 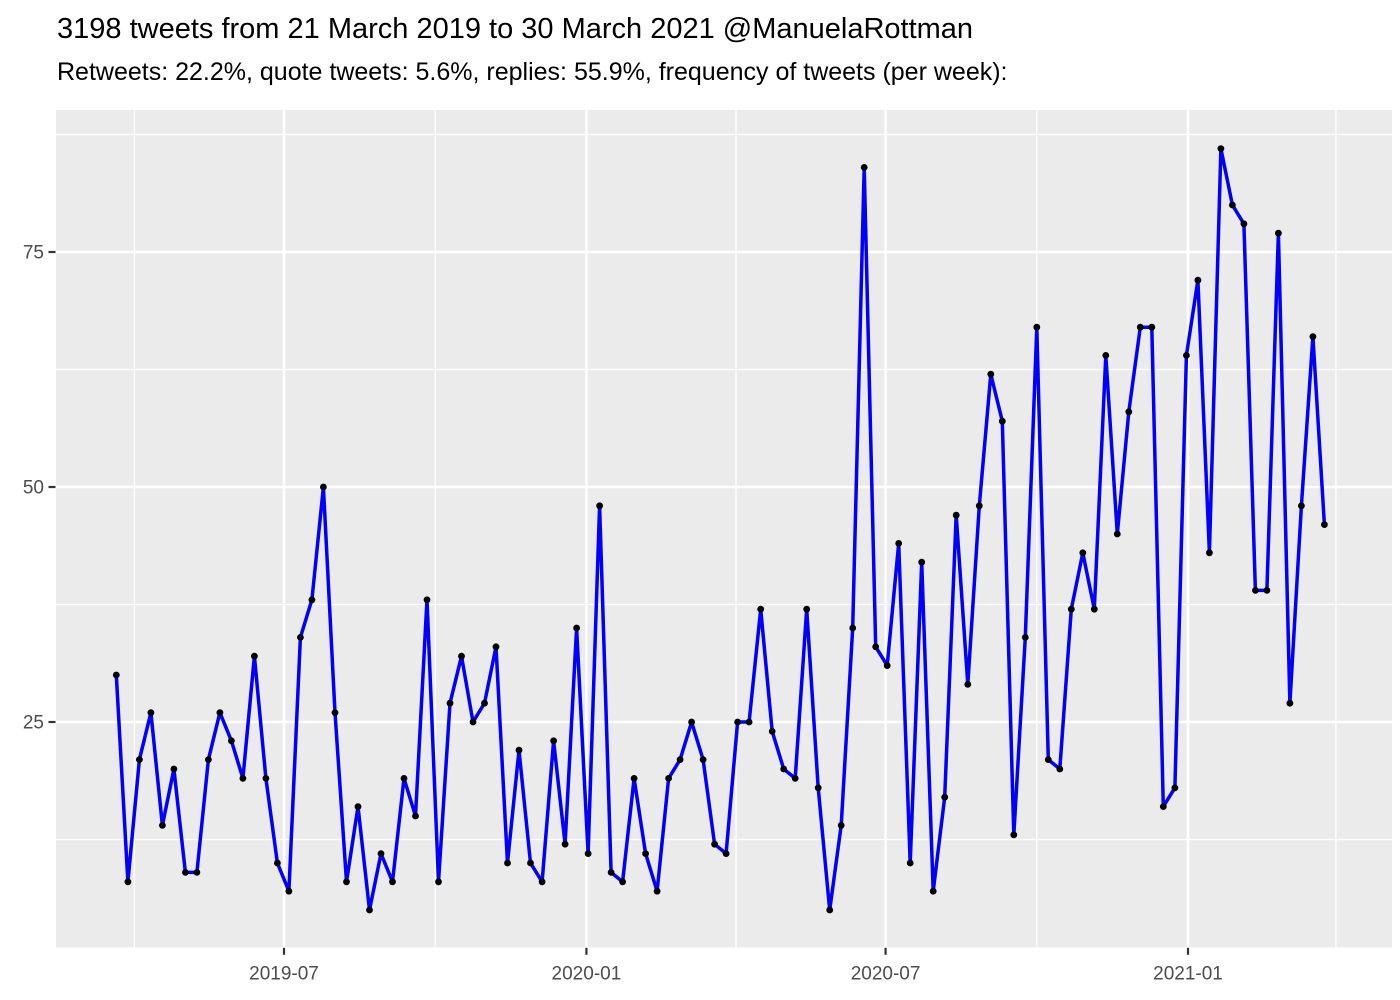 I want to click on y-tick-label: 50, so click(x=33, y=488).